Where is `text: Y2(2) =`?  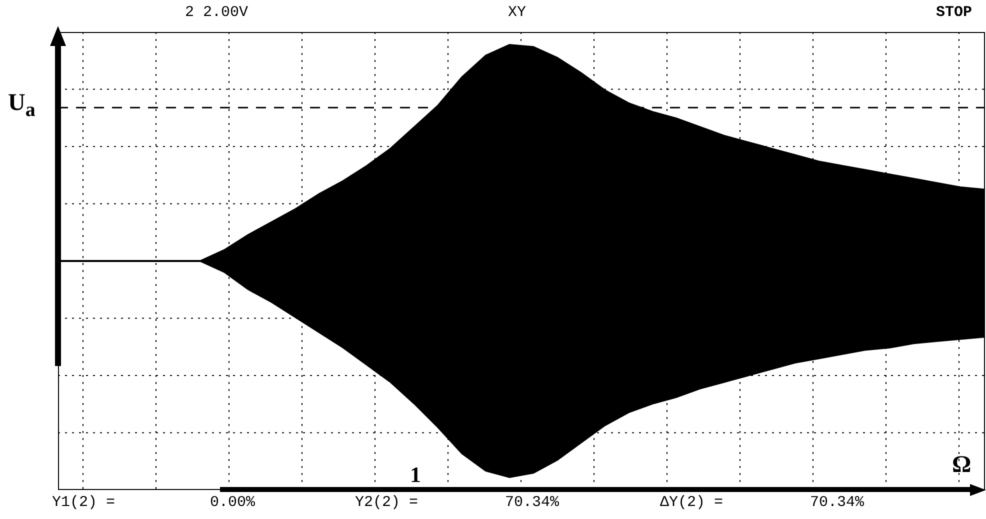 text: Y2(2) = is located at coordinates (386, 503).